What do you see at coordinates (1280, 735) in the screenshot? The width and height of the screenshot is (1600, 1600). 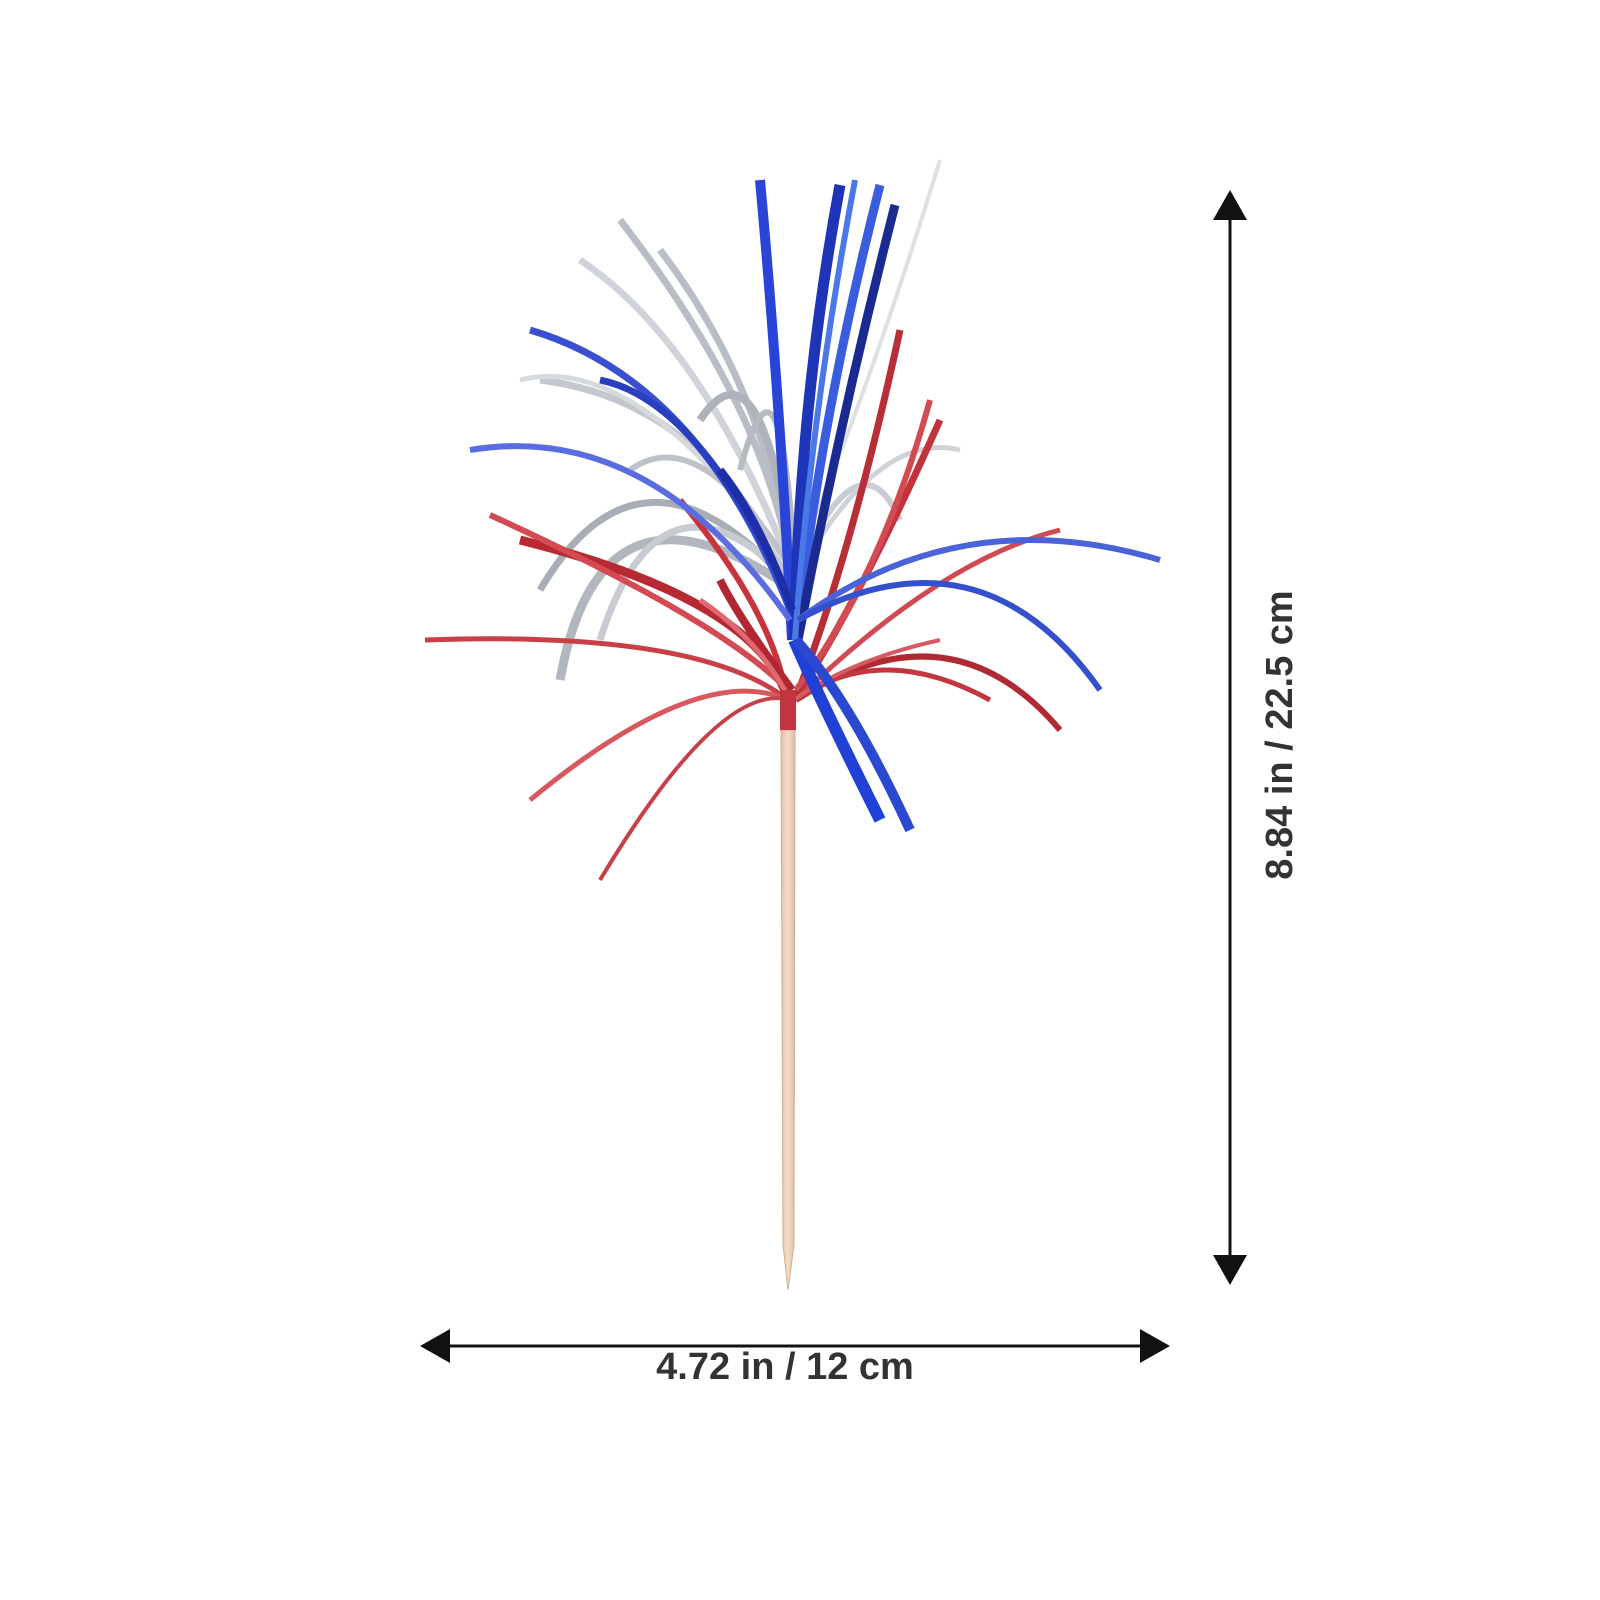 I see `height-dimension-label: 8.84 in / 22.5 cm` at bounding box center [1280, 735].